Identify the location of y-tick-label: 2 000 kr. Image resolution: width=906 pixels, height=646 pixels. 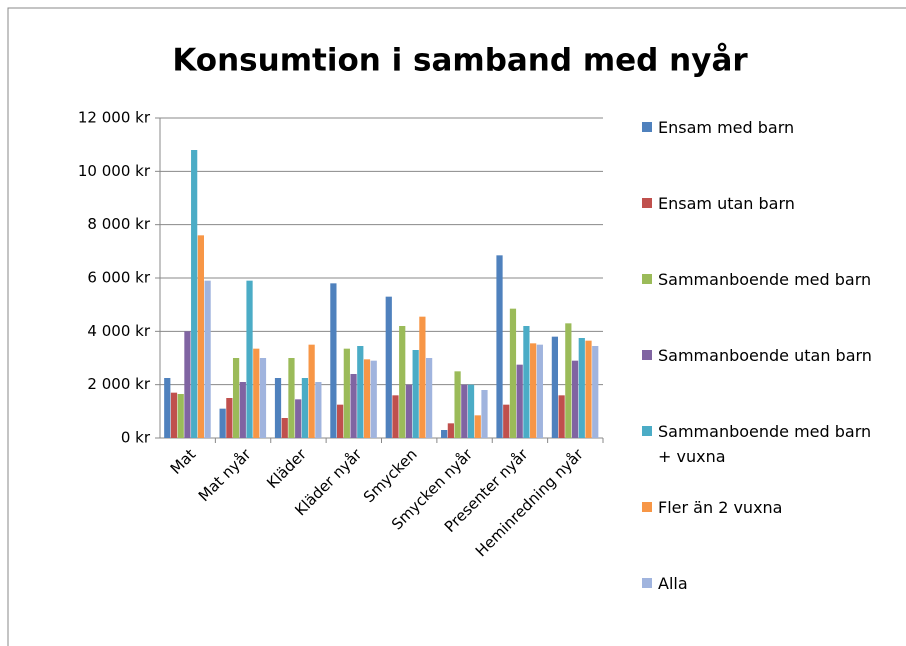
(118, 384).